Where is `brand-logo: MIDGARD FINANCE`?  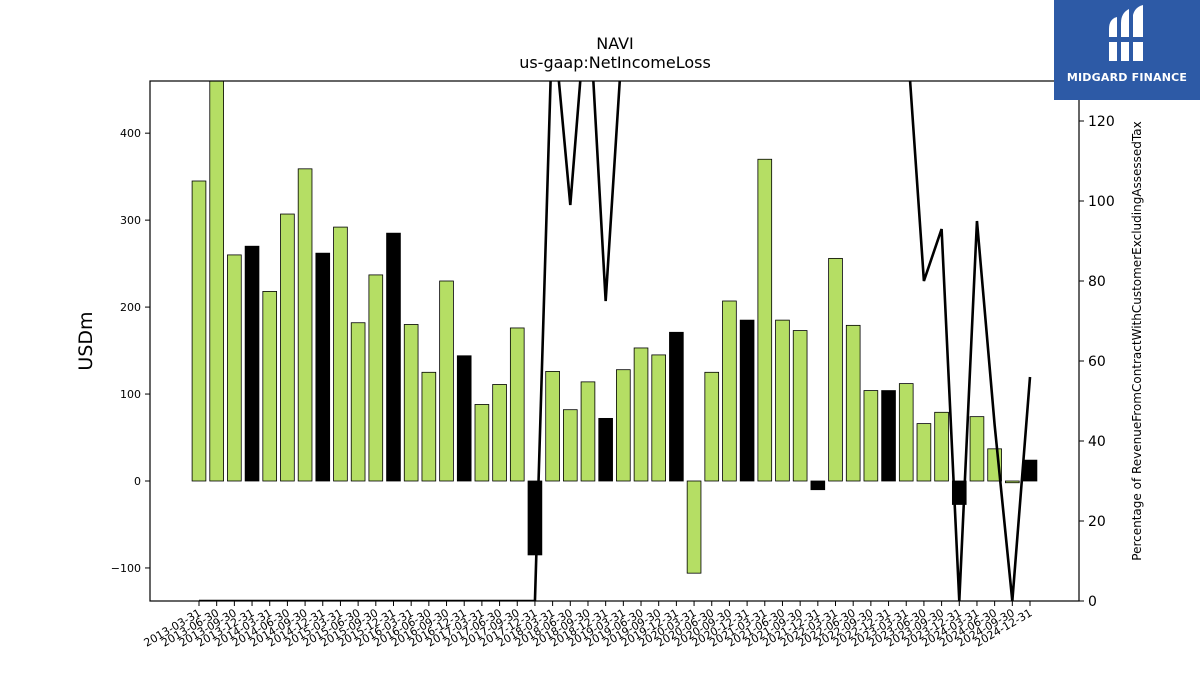
brand-logo: MIDGARD FINANCE is located at coordinates (1127, 50).